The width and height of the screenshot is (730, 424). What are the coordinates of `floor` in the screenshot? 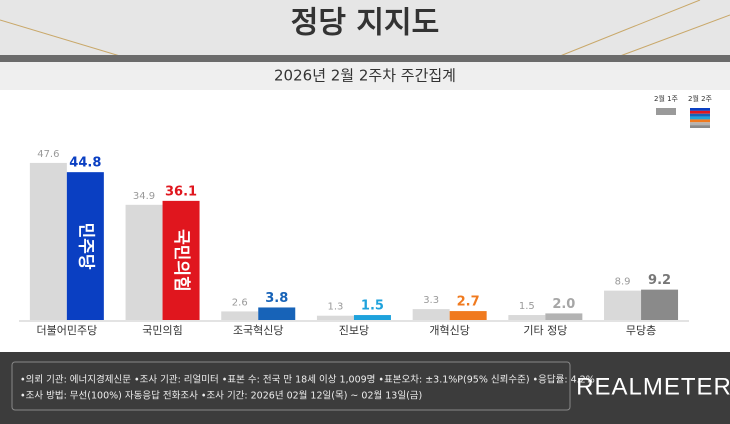 It's located at (354, 321).